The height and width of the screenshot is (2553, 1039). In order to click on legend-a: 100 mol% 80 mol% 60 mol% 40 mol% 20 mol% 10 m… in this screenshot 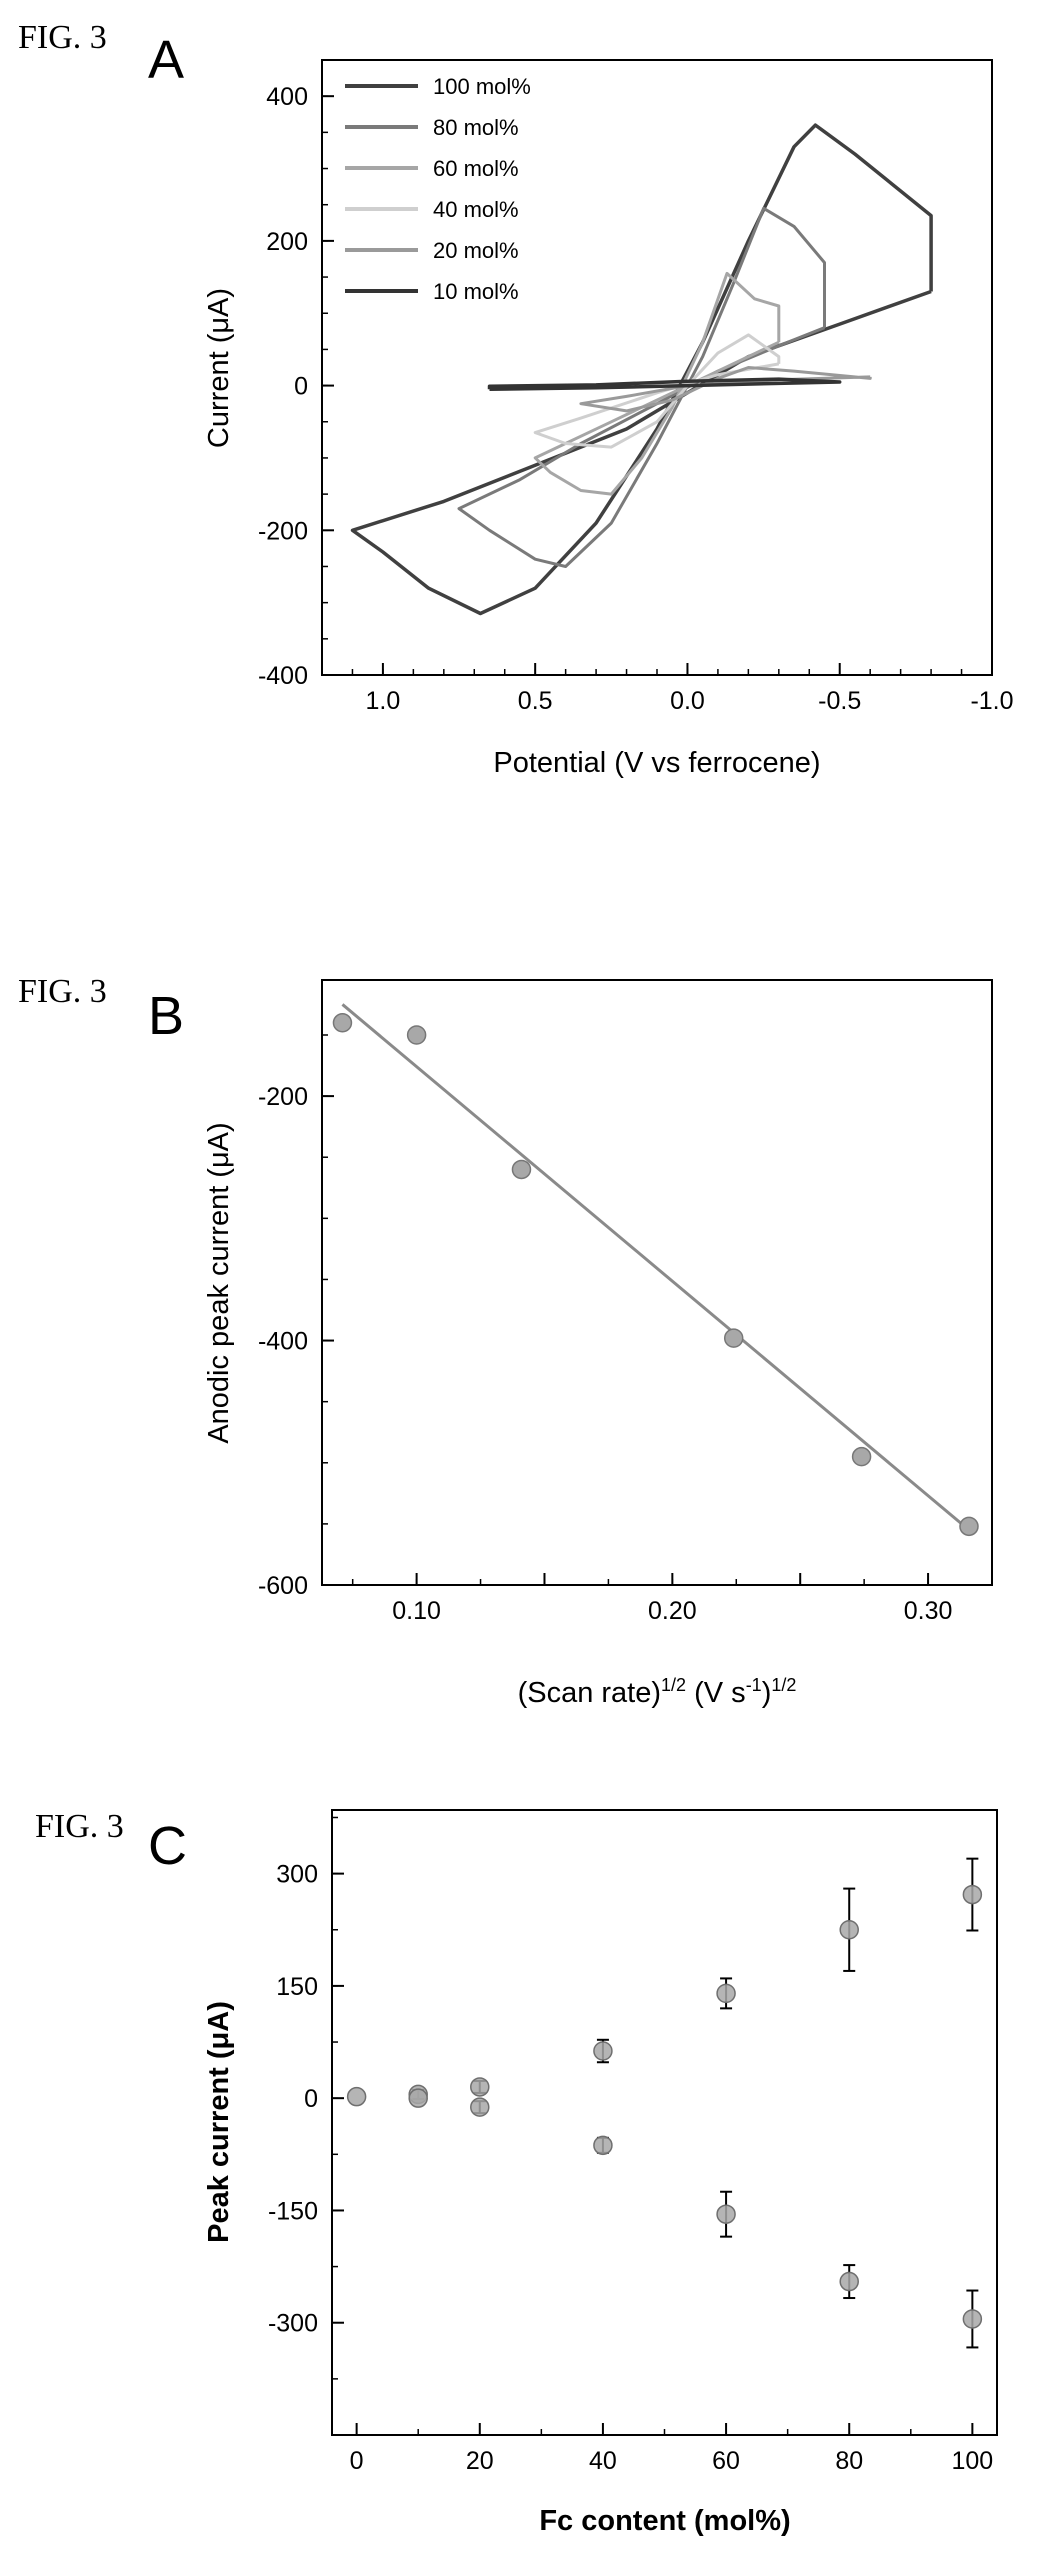, I will do `click(438, 189)`.